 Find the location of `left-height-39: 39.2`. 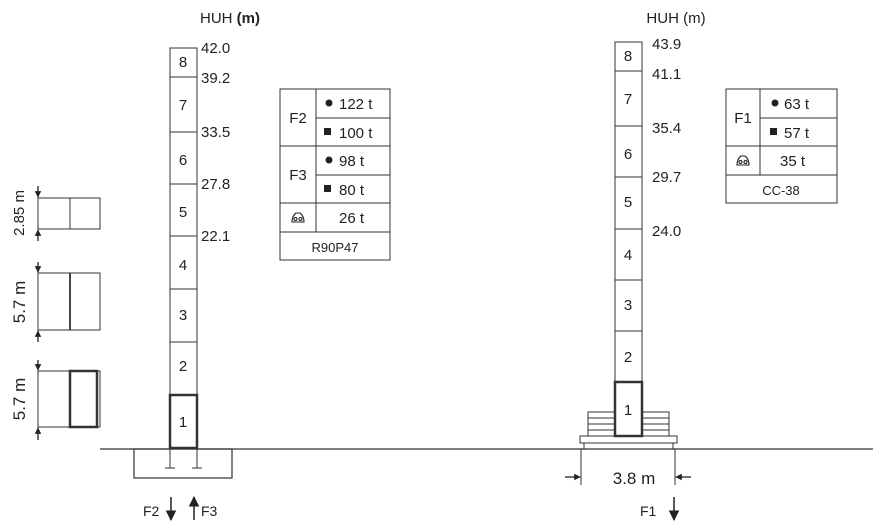

left-height-39: 39.2 is located at coordinates (215, 78).